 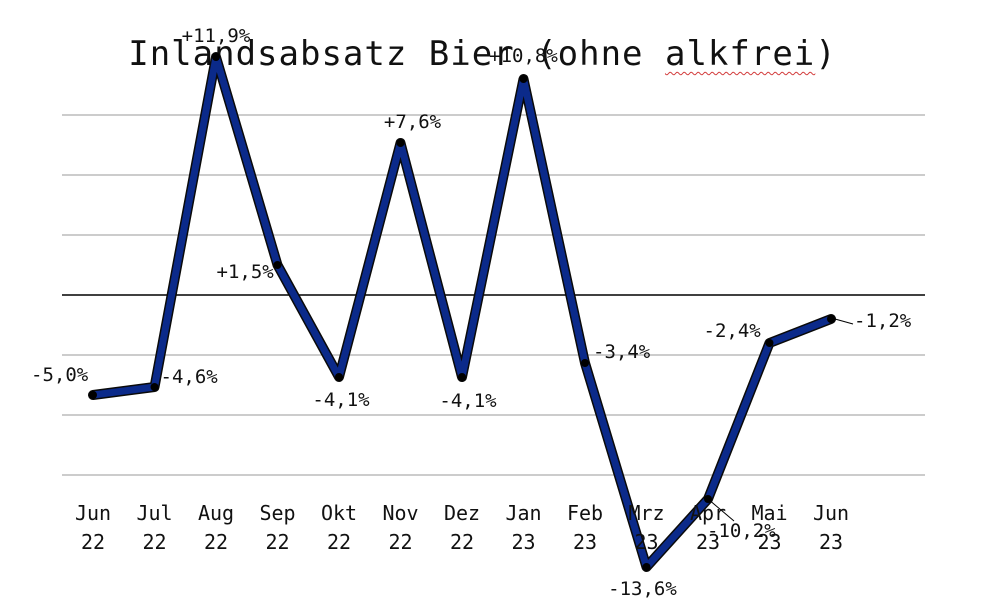 I want to click on x-tick-label-month: Aug, so click(x=216, y=513).